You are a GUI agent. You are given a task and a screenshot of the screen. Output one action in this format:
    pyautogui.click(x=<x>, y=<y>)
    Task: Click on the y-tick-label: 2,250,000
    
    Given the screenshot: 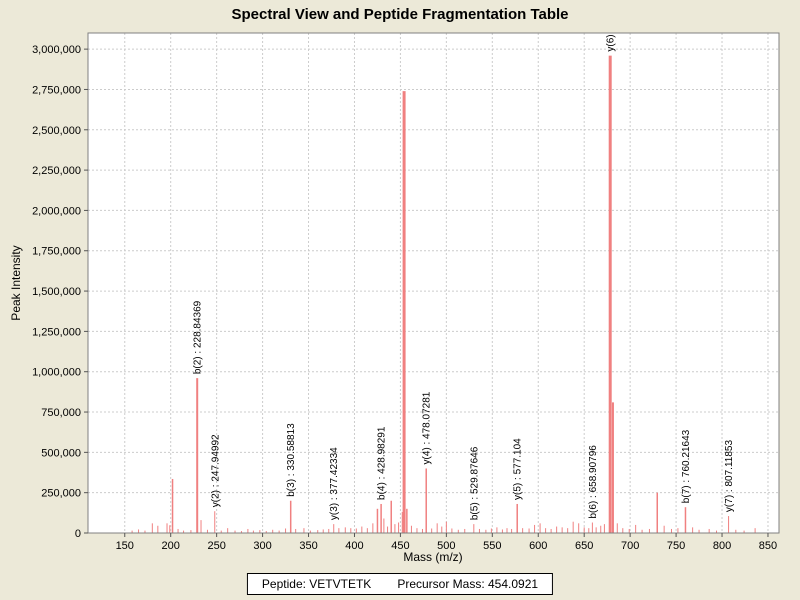 What is the action you would take?
    pyautogui.click(x=56, y=171)
    